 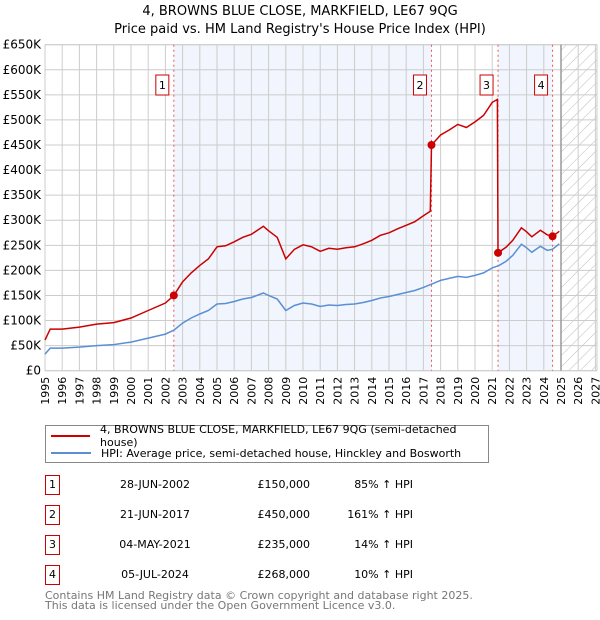 I want to click on x-tick-label: 2016, so click(x=406, y=391).